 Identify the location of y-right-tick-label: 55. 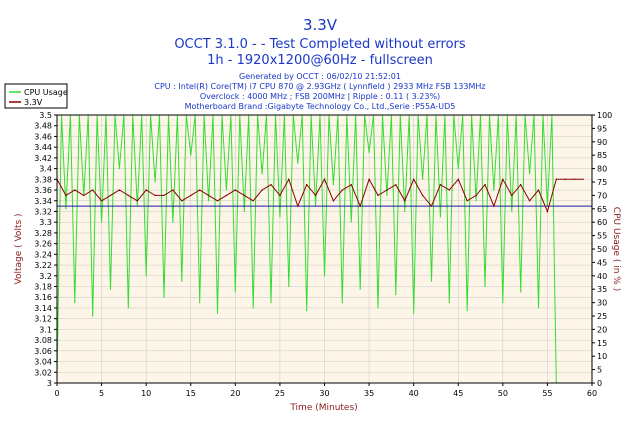
(602, 236).